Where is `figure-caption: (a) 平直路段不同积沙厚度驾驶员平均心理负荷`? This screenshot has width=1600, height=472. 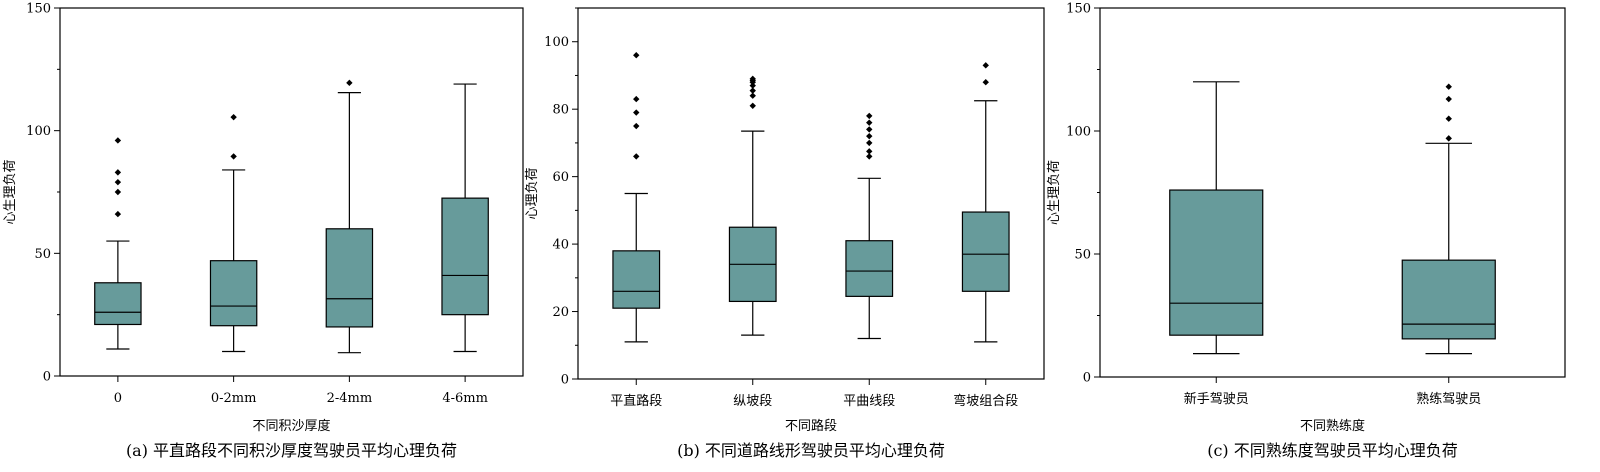 figure-caption: (a) 平直路段不同积沙厚度驾驶员平均心理负荷 is located at coordinates (291, 450).